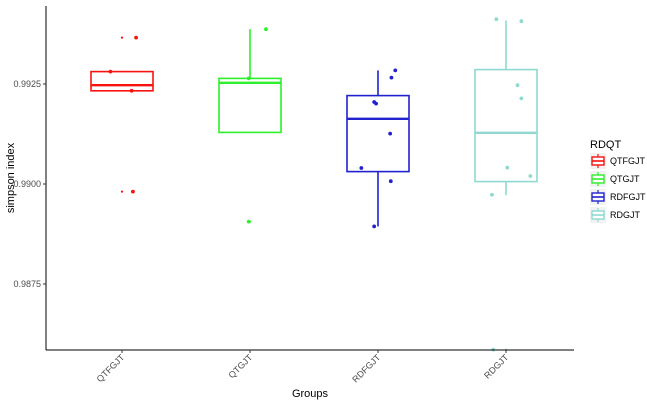 The image size is (647, 403). Describe the element at coordinates (366, 368) in the screenshot. I see `x-tick-label: RDFGJT` at that location.